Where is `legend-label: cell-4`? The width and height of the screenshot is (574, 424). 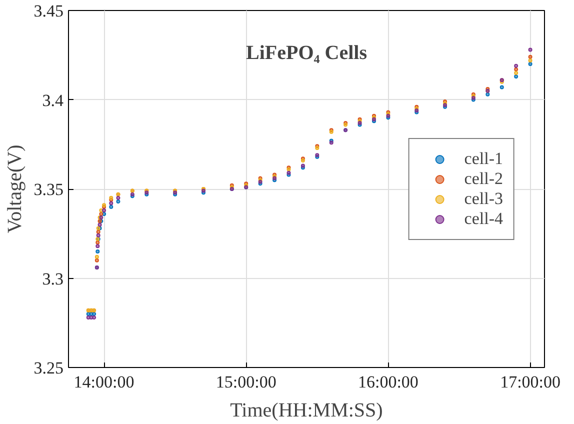 legend-label: cell-4 is located at coordinates (483, 218).